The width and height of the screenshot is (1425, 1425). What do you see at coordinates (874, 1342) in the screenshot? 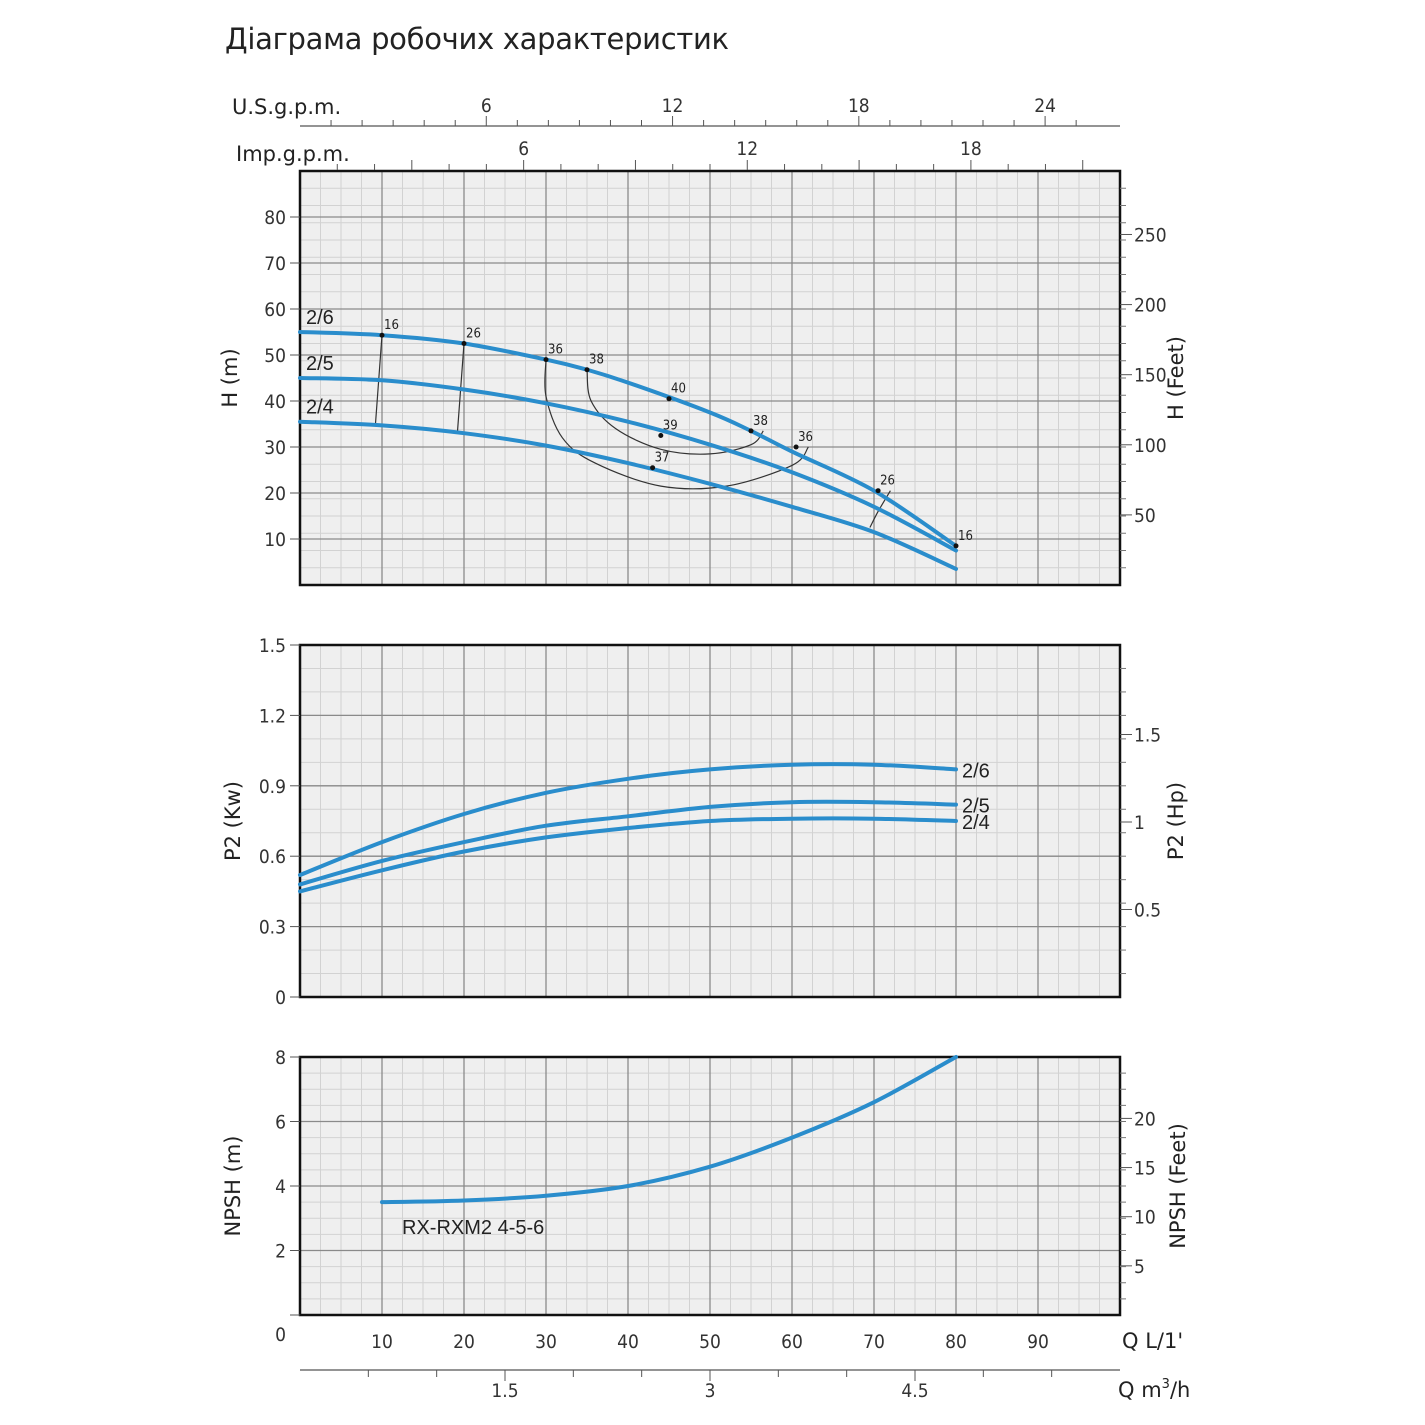
I see `lmin-tick-label: 70` at bounding box center [874, 1342].